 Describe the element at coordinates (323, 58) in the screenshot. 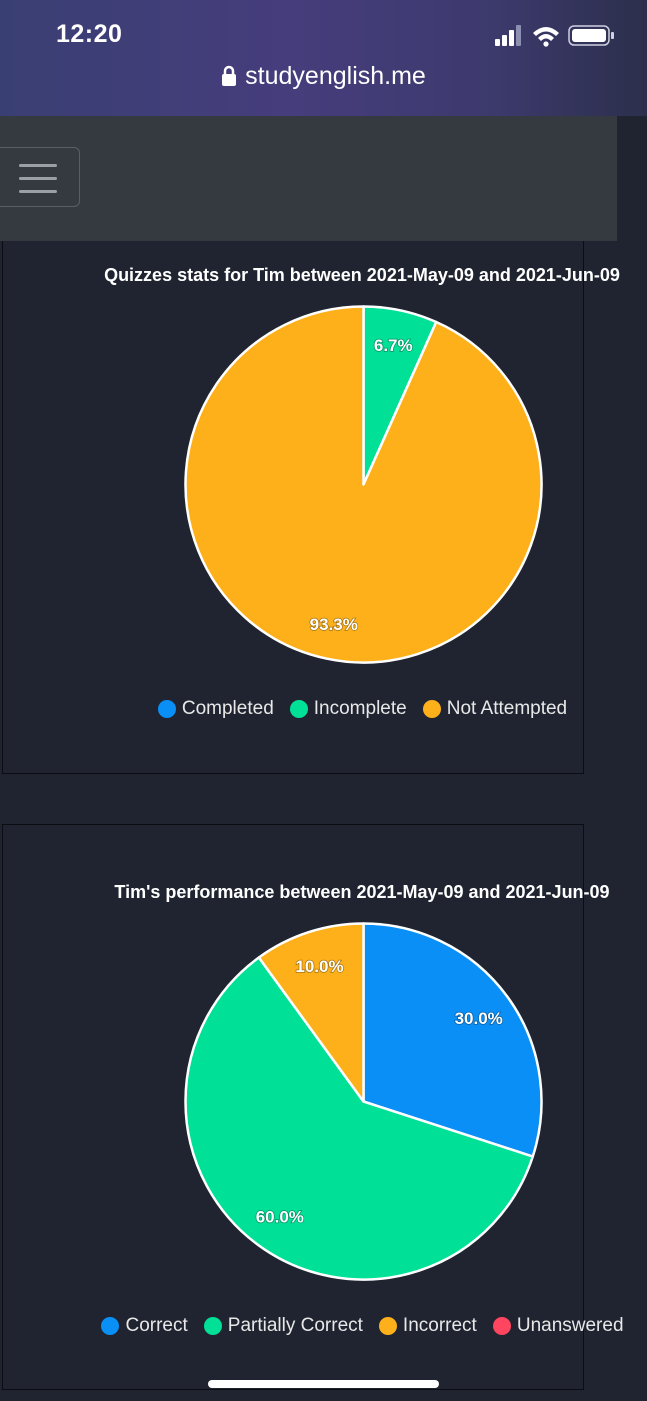

I see `status-bar: 12:20 studyenglish.me` at that location.